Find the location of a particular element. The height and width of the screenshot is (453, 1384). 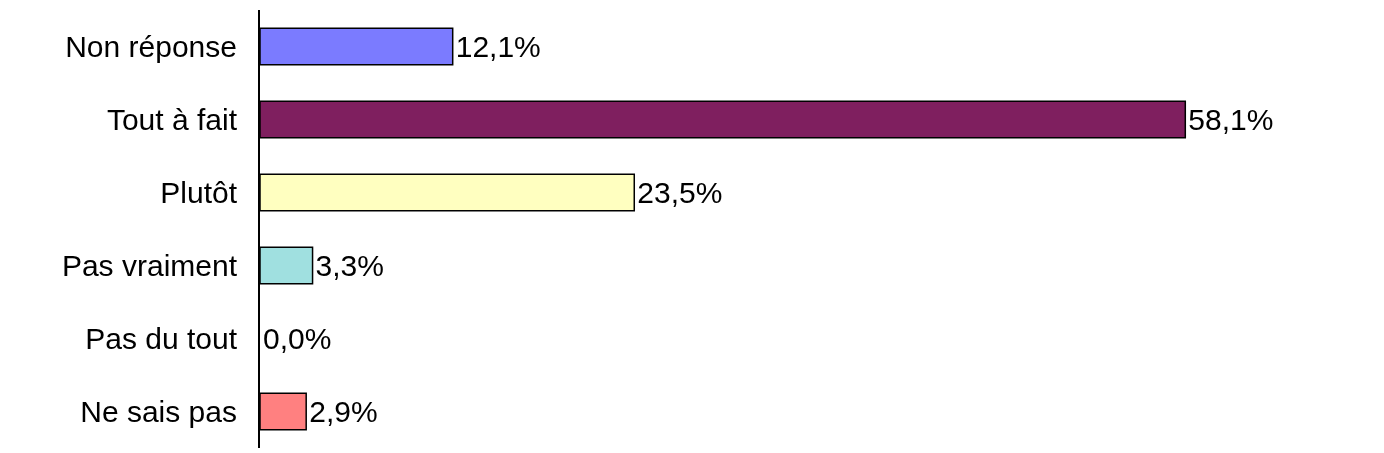

data-label: 23,5% is located at coordinates (680, 192).